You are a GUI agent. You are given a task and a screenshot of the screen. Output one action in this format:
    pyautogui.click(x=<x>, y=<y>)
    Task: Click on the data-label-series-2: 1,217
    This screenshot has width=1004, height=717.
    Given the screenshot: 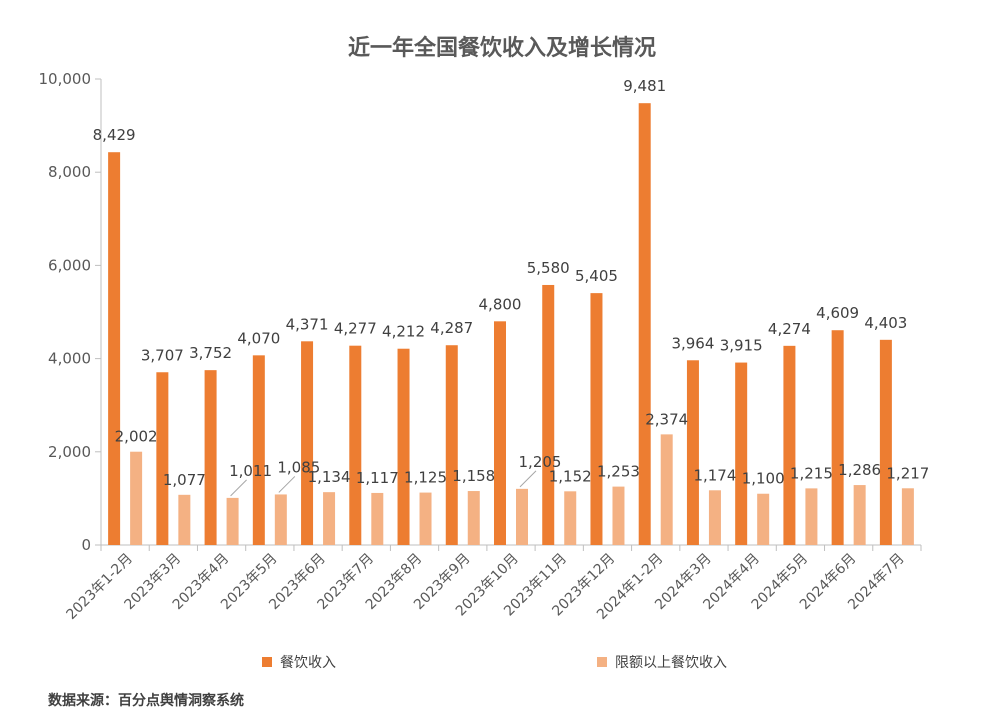 What is the action you would take?
    pyautogui.click(x=907, y=473)
    